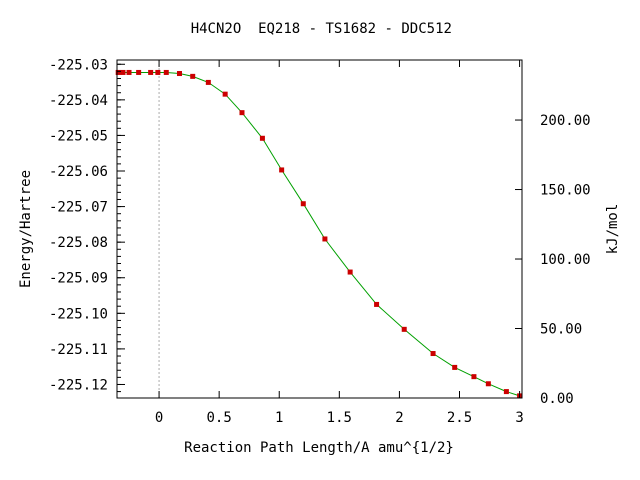 The width and height of the screenshot is (640, 480). What do you see at coordinates (565, 191) in the screenshot?
I see `y2-tick-label: 150.00` at bounding box center [565, 191].